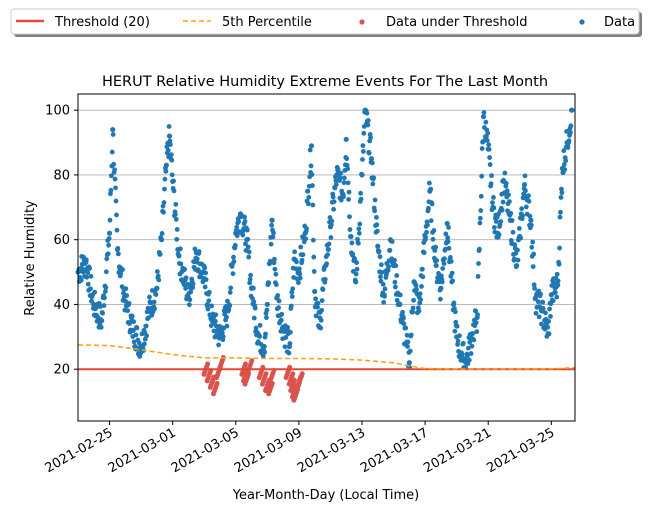 This screenshot has width=653, height=512. Describe the element at coordinates (30, 258) in the screenshot. I see `y-axis-label: Relative Humidity` at that location.